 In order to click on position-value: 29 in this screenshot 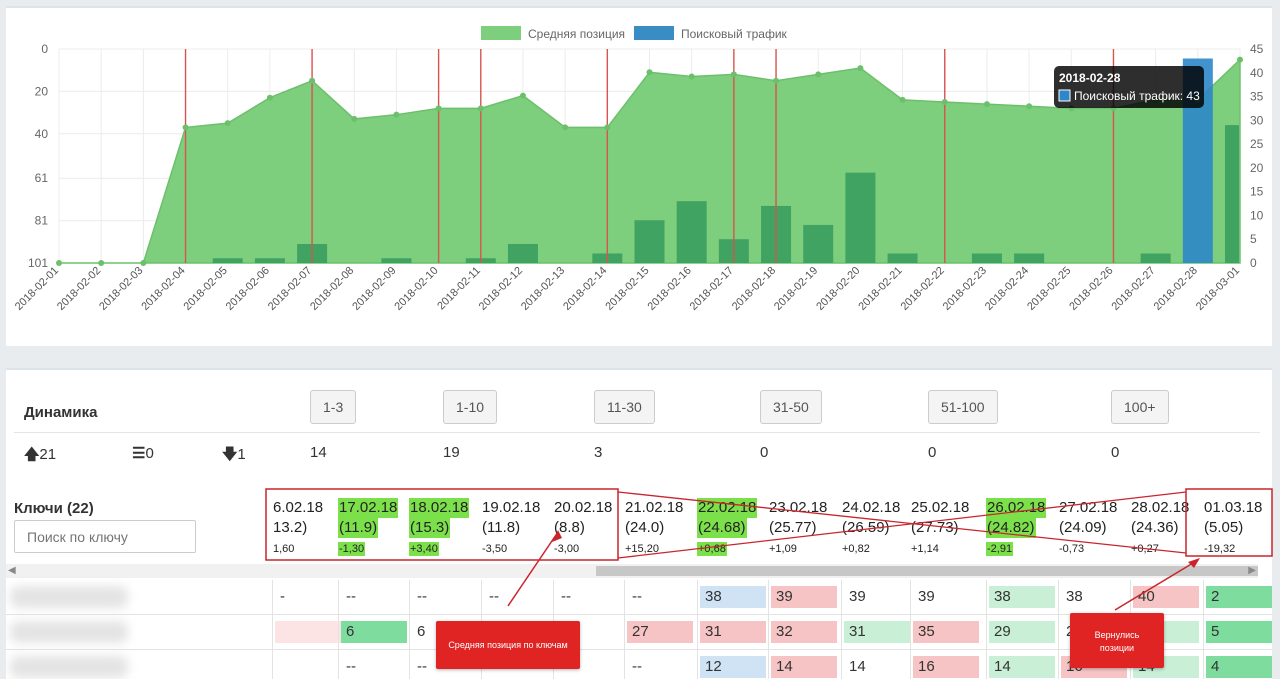, I will do `click(1022, 632)`.